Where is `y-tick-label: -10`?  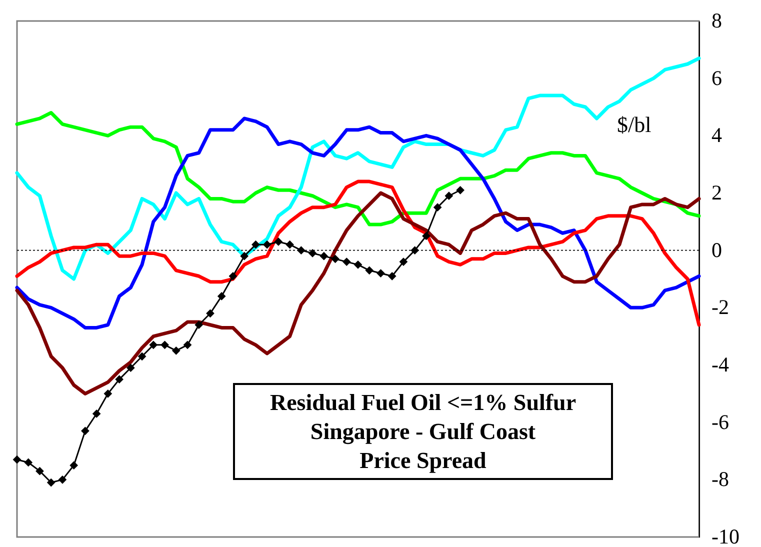
y-tick-label: -10 is located at coordinates (726, 535).